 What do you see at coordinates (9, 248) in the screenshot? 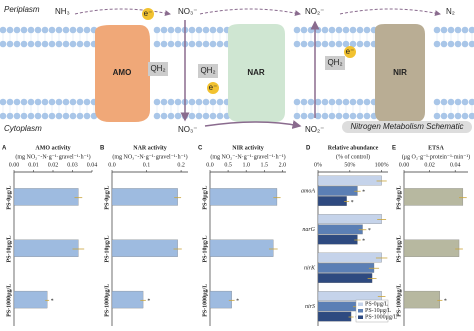
I see `y-tick-label: PS-10μg/L` at bounding box center [9, 248].